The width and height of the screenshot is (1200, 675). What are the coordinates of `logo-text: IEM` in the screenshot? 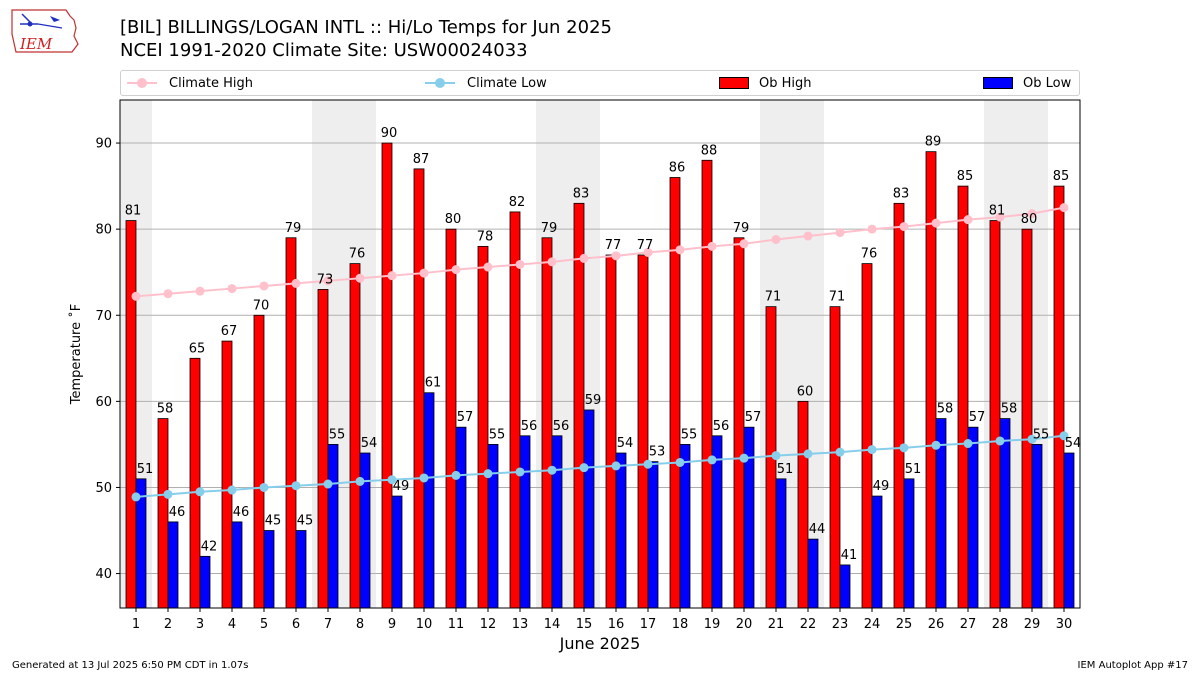 It's located at (36, 44).